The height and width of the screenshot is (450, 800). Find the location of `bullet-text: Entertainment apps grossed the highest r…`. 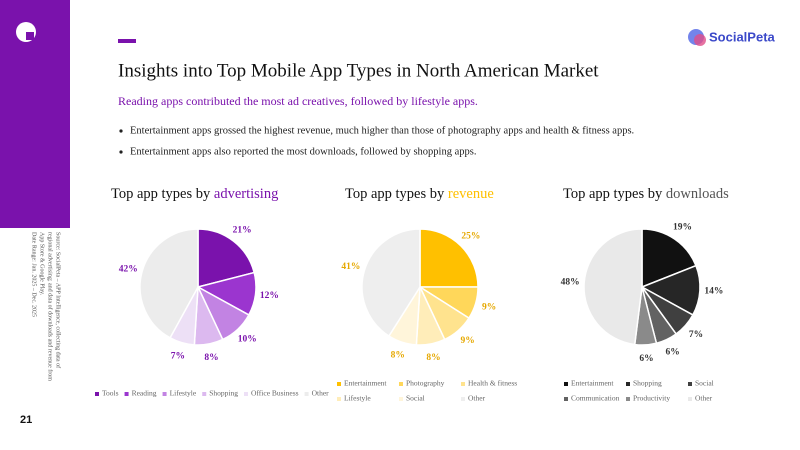

bullet-text: Entertainment apps grossed the highest r… is located at coordinates (382, 130).